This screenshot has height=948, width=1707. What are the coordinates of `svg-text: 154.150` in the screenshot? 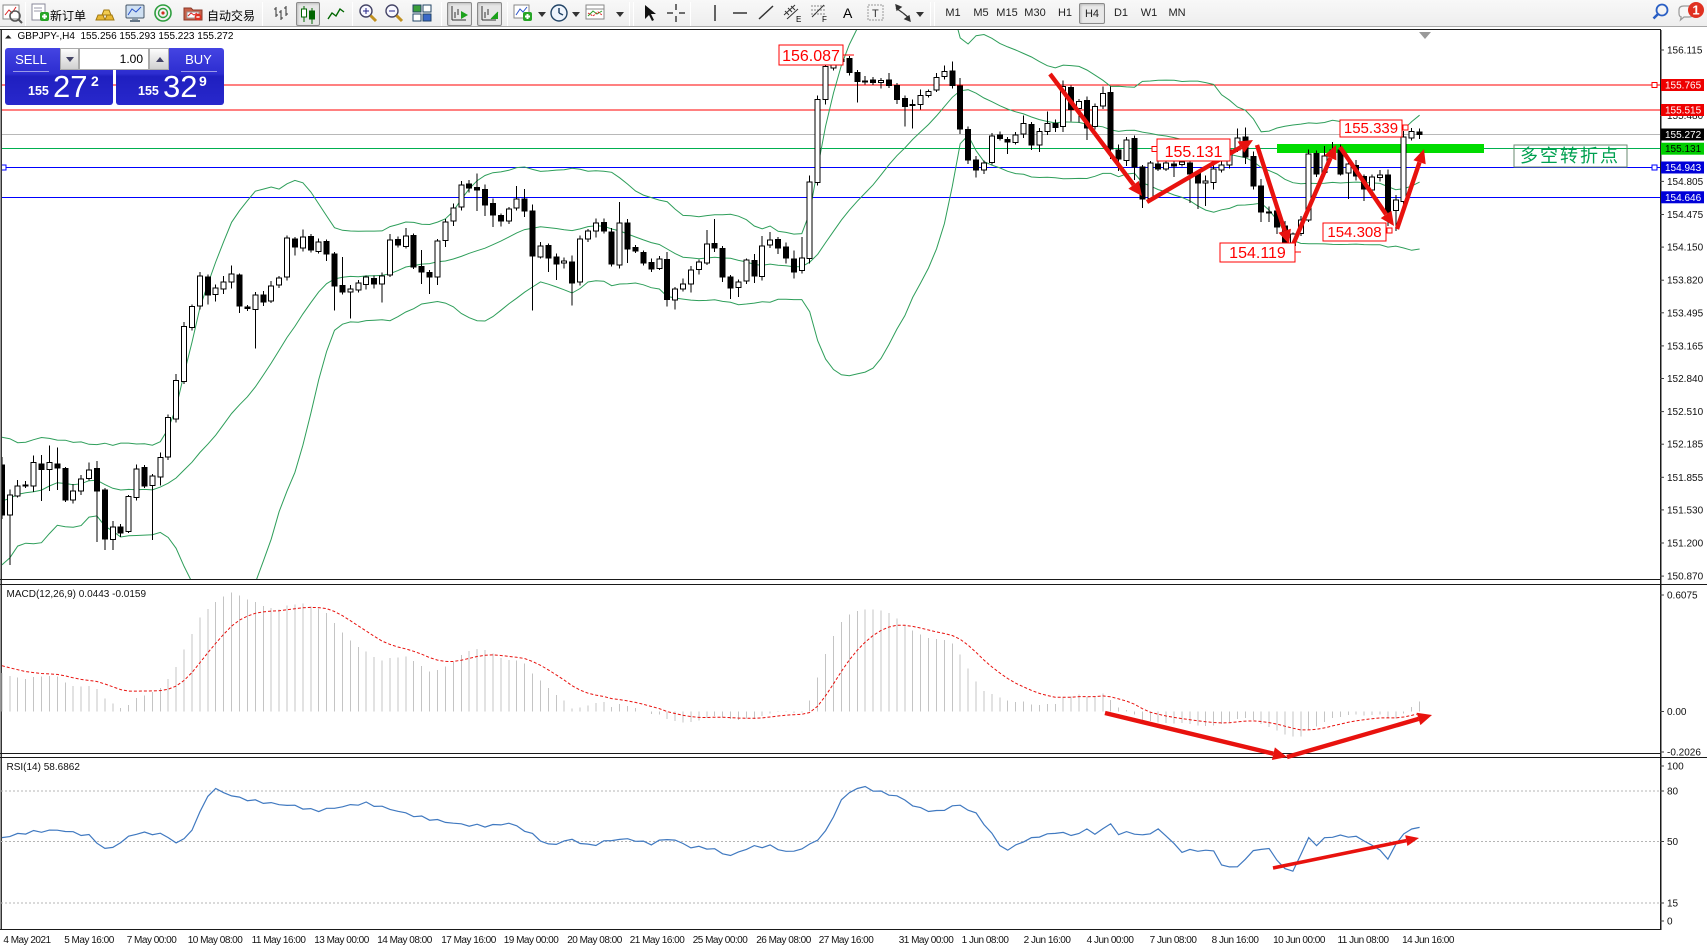 It's located at (1685, 248).